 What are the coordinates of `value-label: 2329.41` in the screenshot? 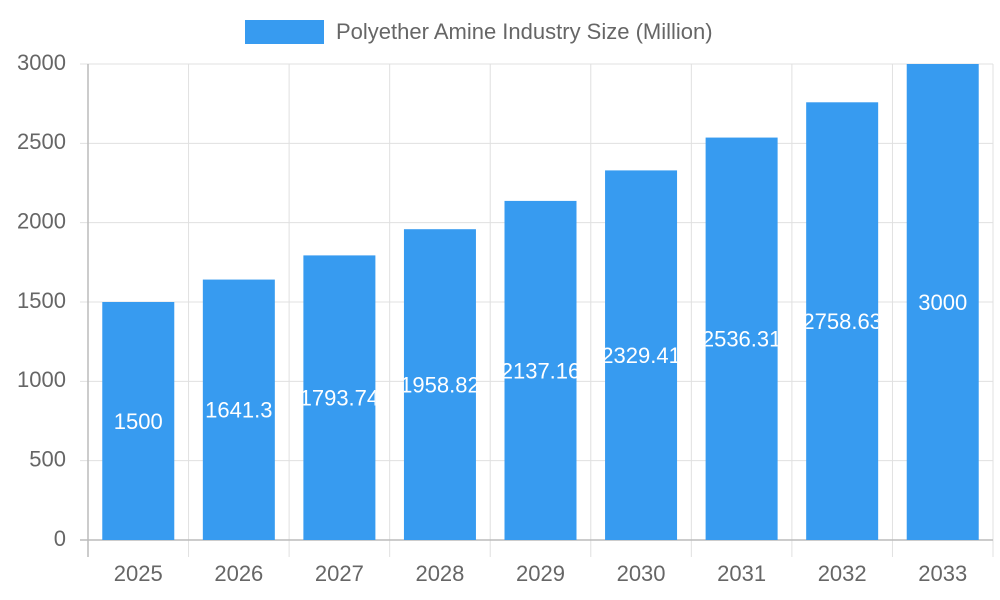 It's located at (641, 355).